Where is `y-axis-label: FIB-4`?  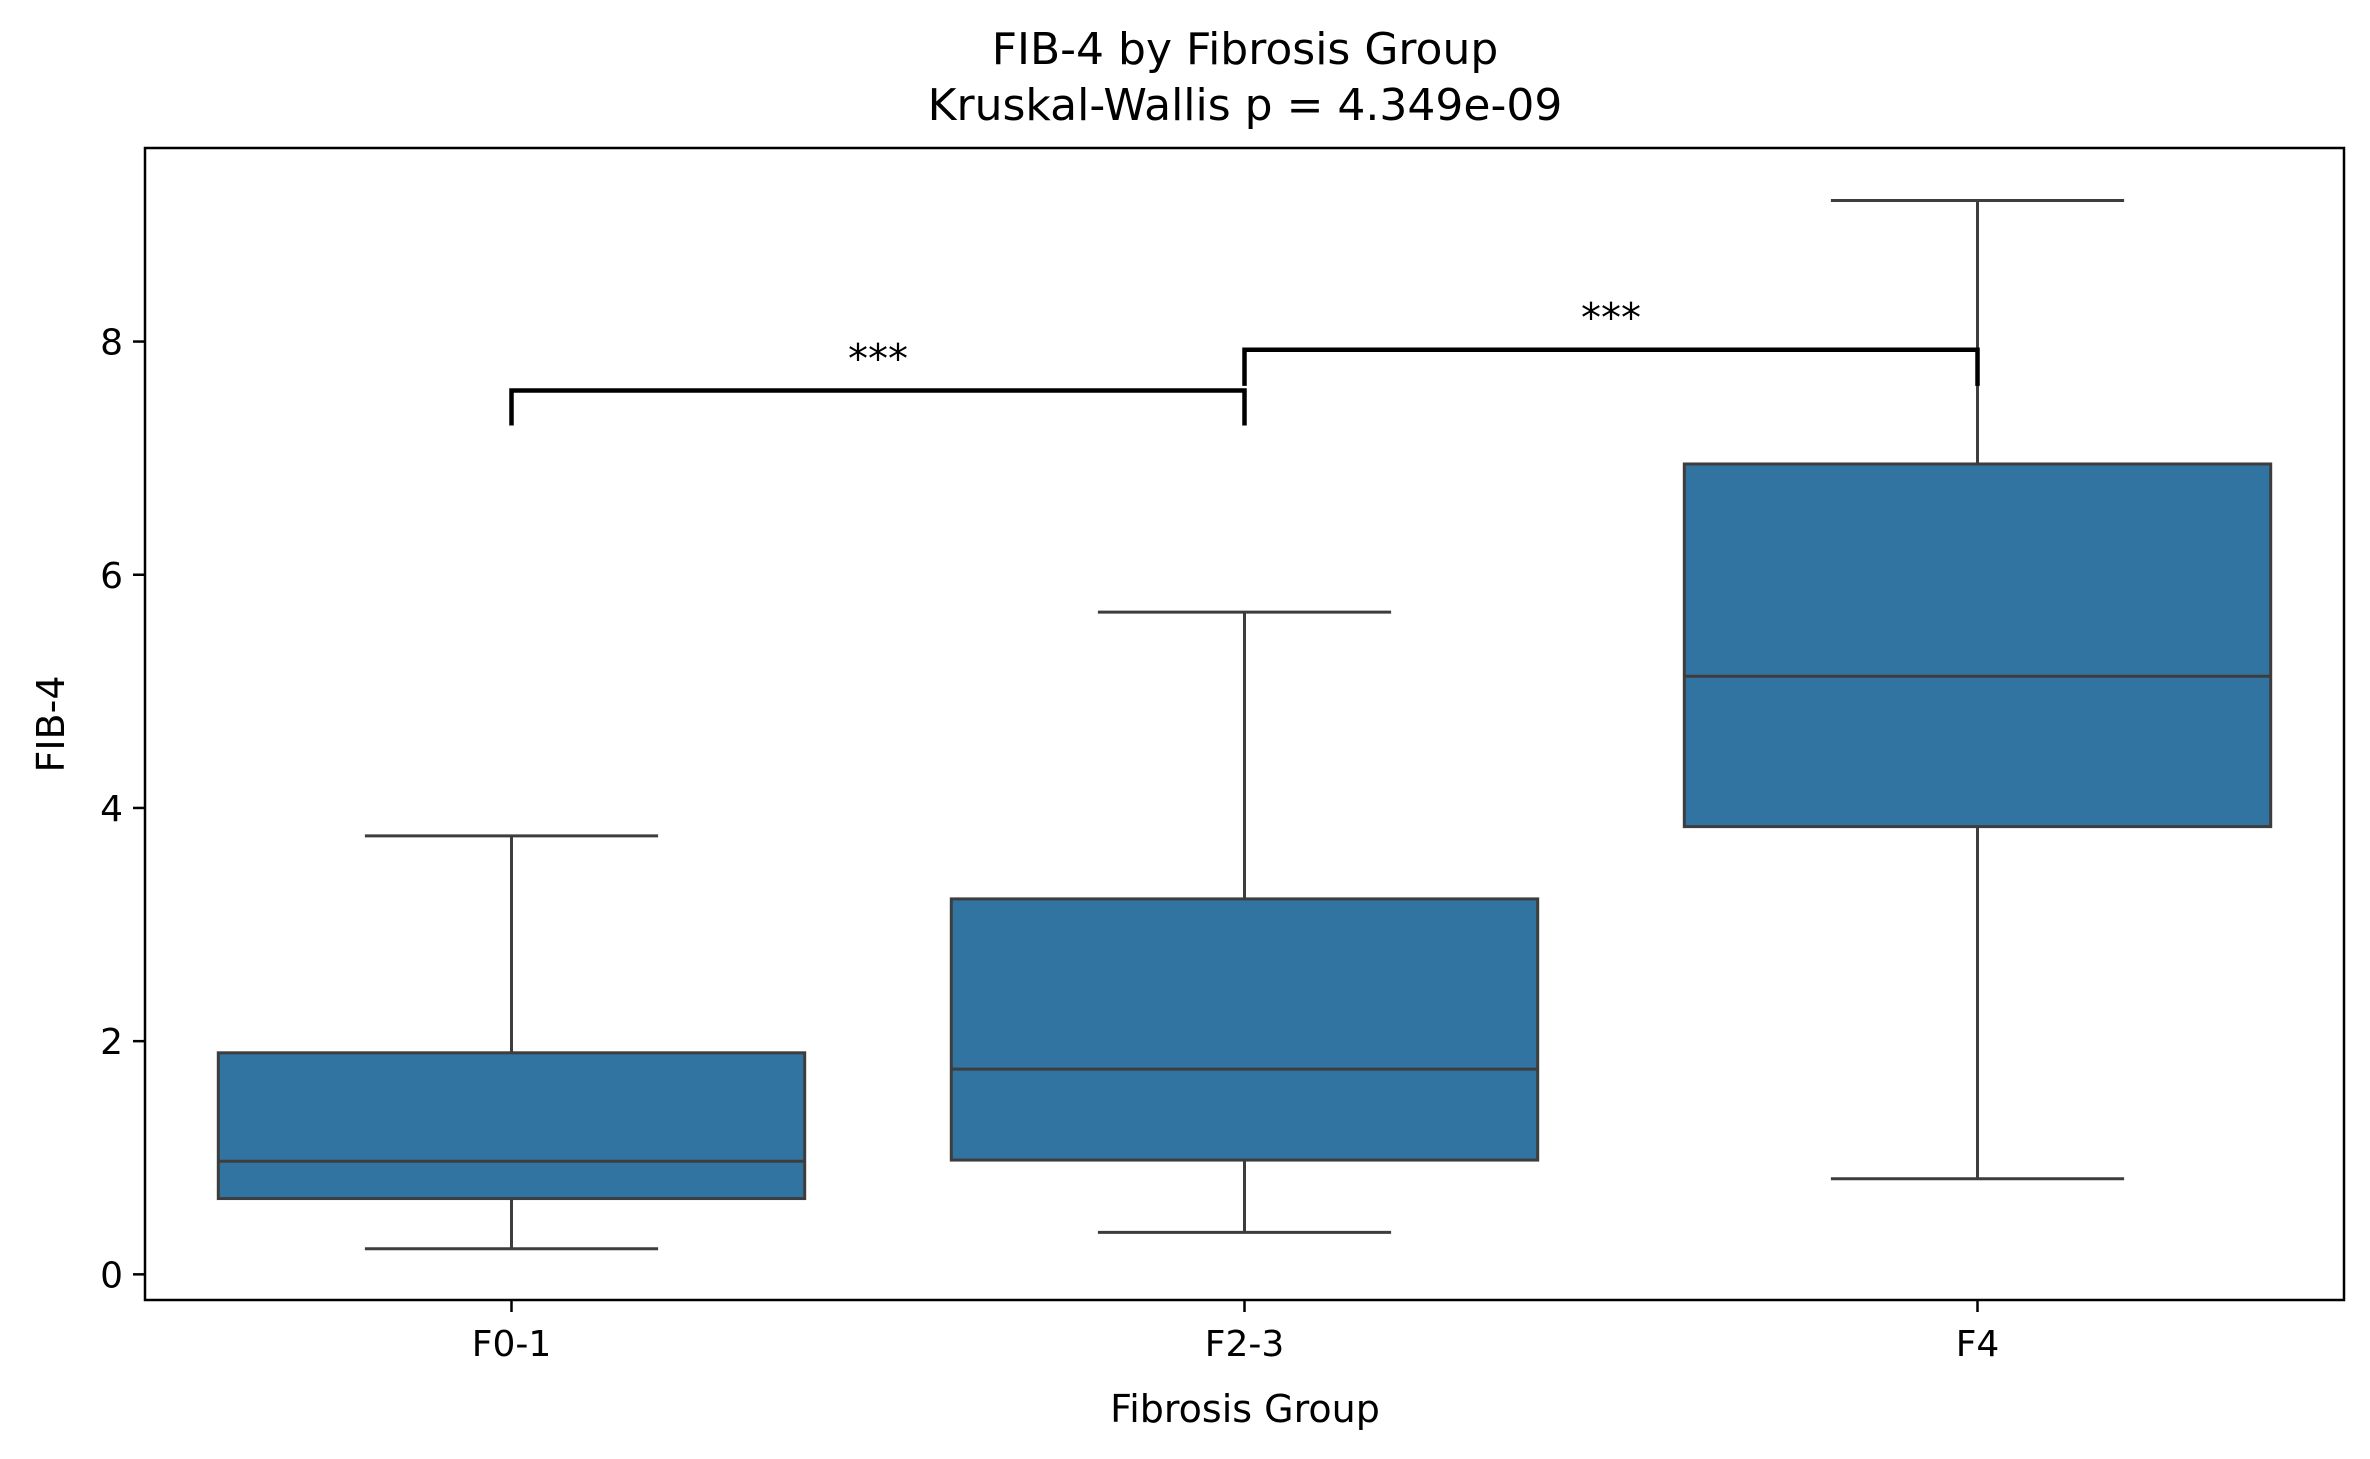
y-axis-label: FIB-4 is located at coordinates (51, 723).